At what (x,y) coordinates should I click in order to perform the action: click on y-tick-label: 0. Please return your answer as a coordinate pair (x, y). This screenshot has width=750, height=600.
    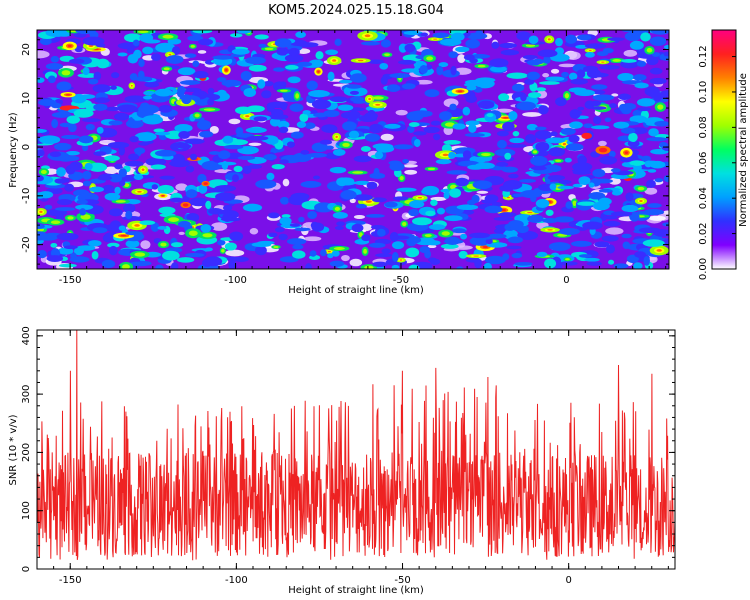
    Looking at the image, I should click on (26, 569).